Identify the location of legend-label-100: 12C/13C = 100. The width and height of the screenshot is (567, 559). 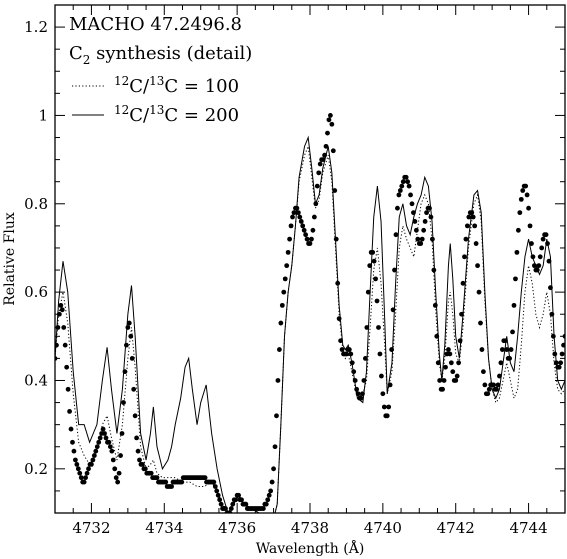
(176, 85).